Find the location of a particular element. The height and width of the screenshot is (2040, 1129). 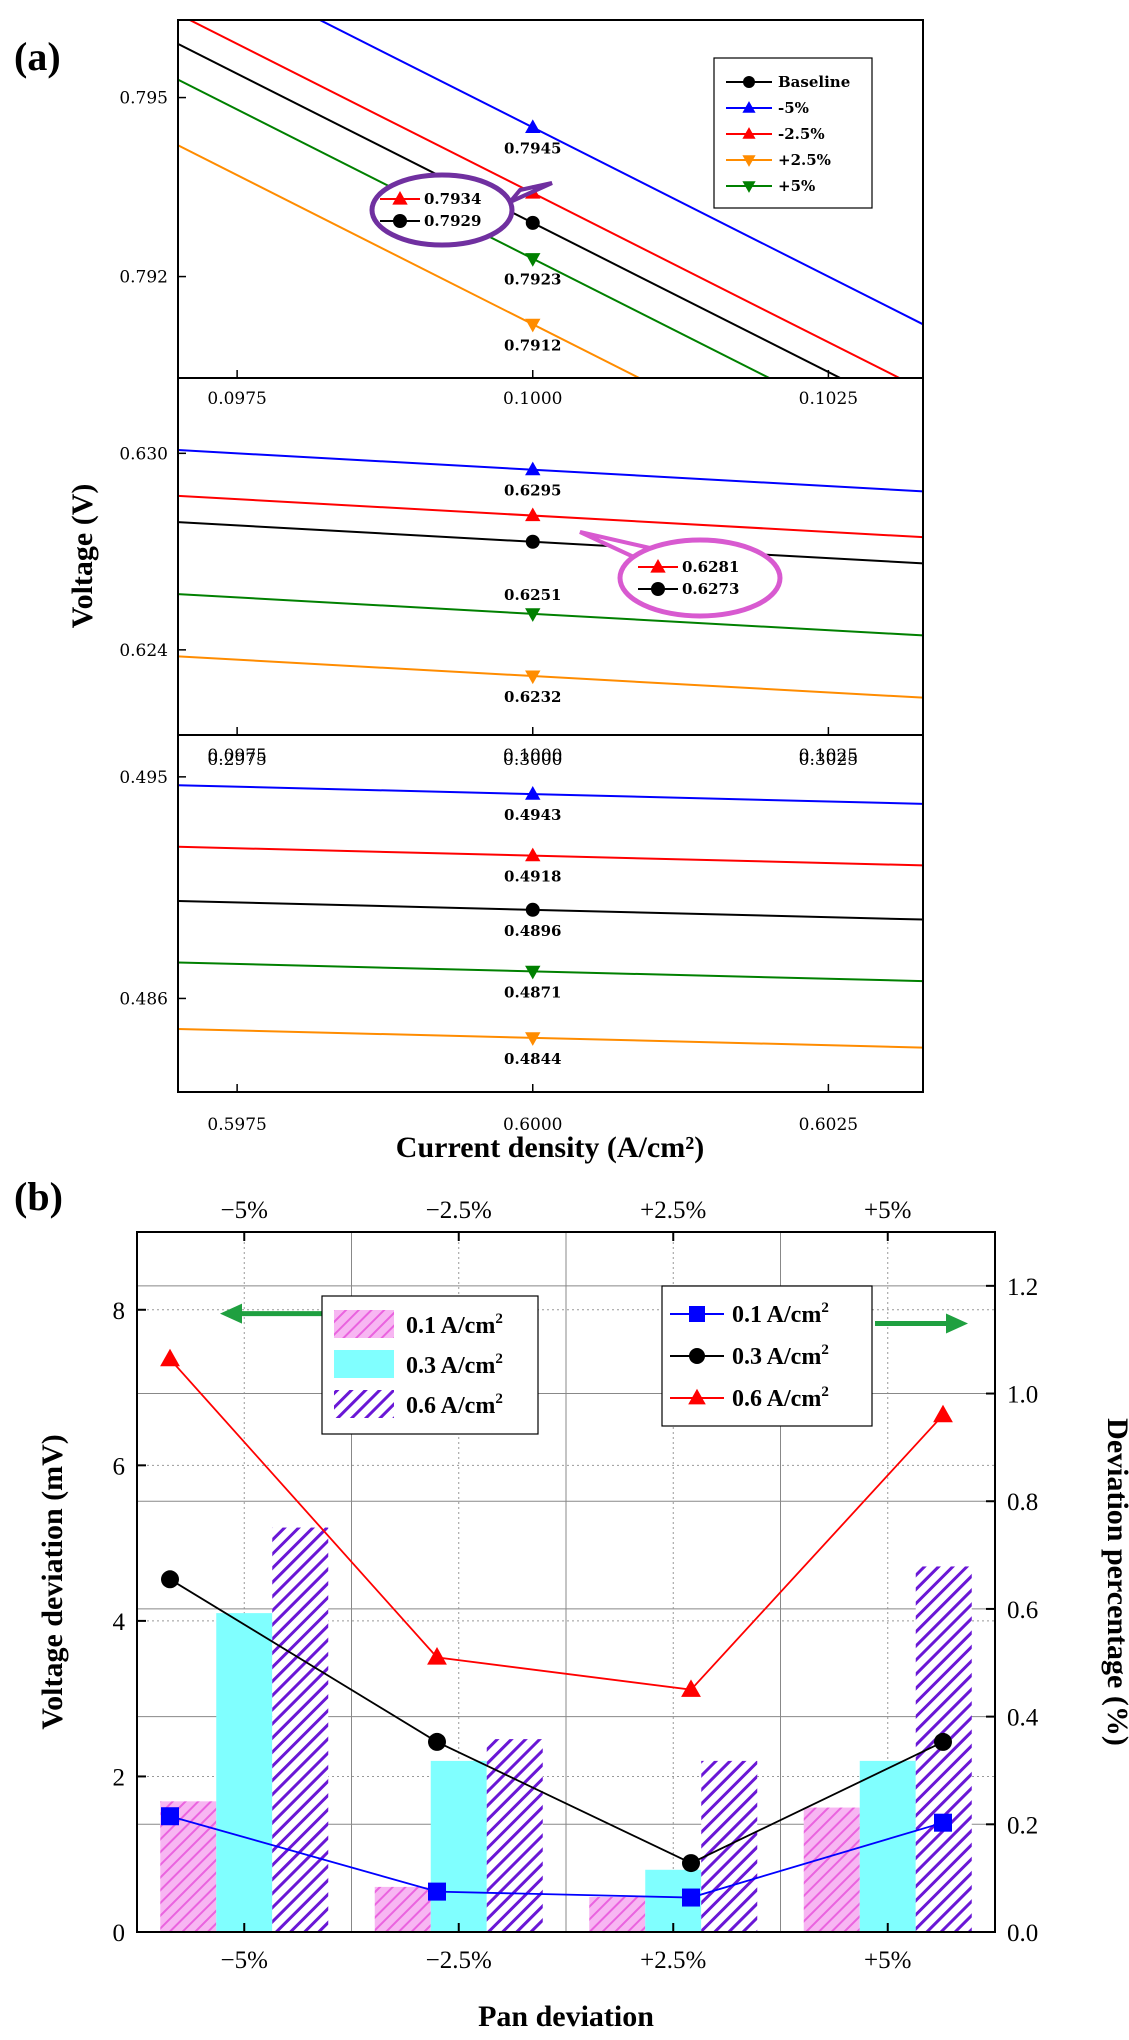

callout-tail is located at coordinates (530, 192).